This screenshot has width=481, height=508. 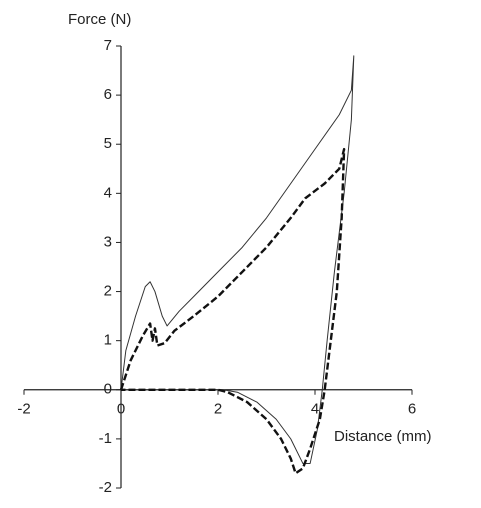 What do you see at coordinates (218, 409) in the screenshot?
I see `x-tick-label: 2` at bounding box center [218, 409].